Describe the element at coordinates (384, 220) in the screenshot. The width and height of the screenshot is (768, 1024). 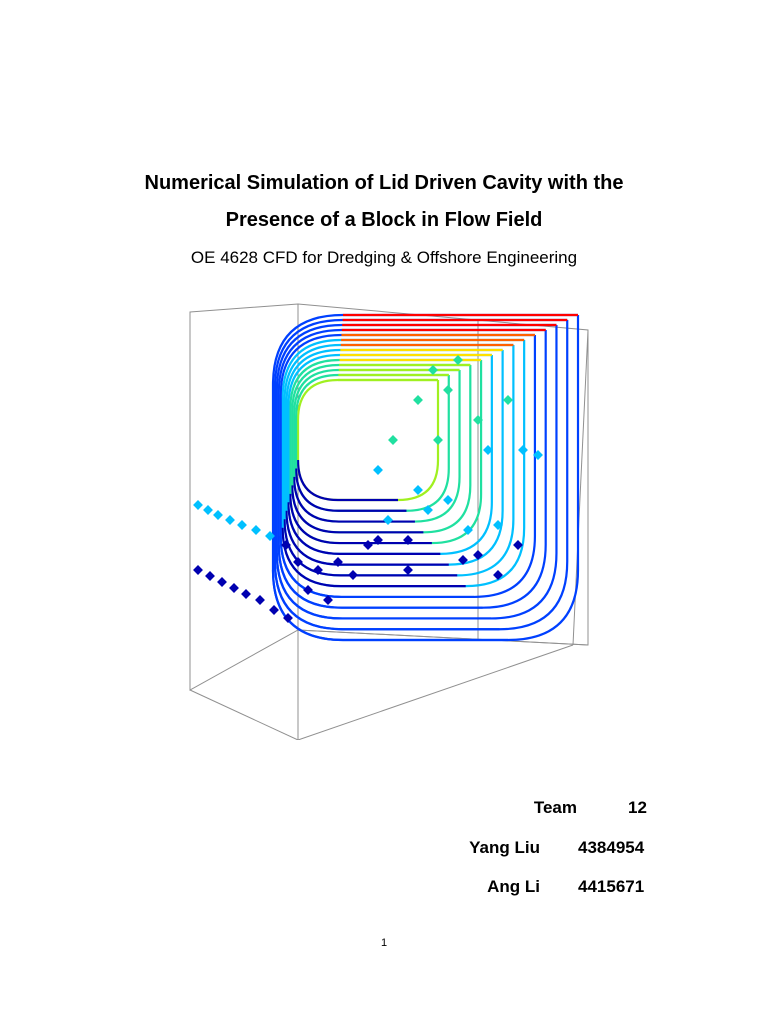
I see `title-line-2: Presence of a Block in Flow Field` at that location.